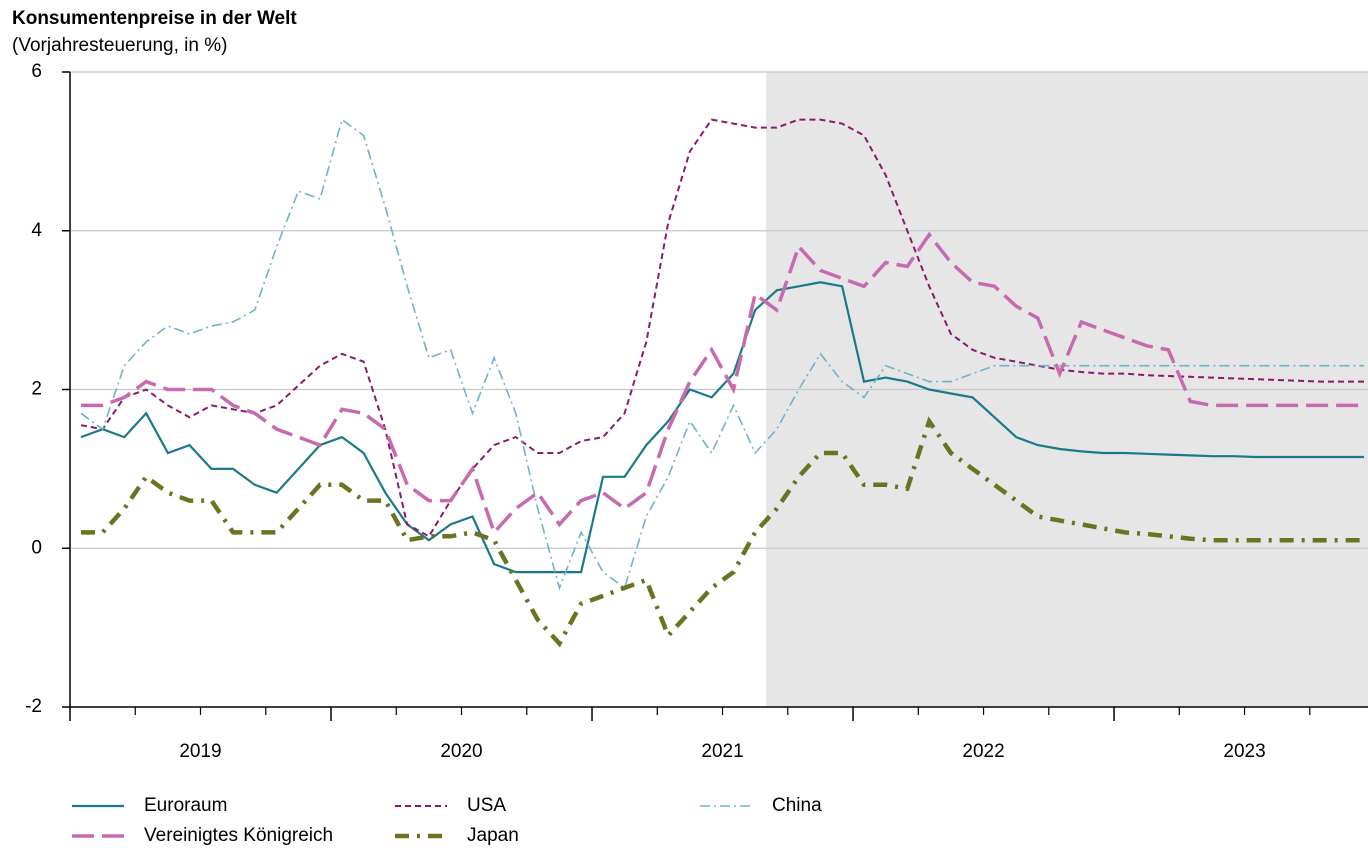 This screenshot has width=1368, height=852. What do you see at coordinates (797, 805) in the screenshot?
I see `legend-label: China` at bounding box center [797, 805].